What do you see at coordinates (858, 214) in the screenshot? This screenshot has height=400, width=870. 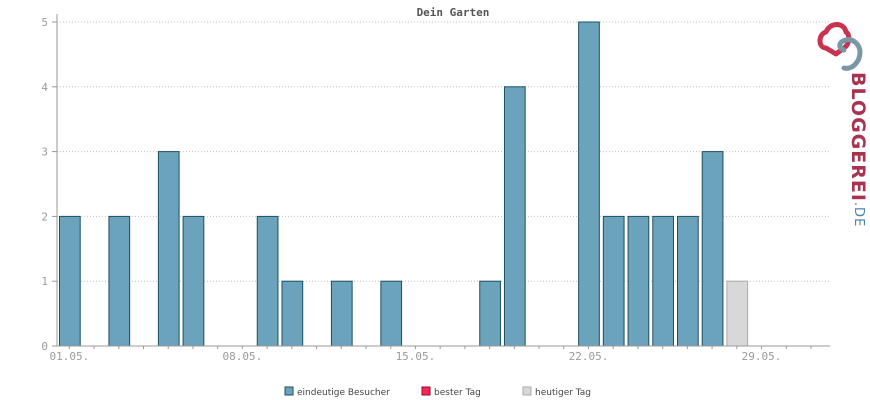 I see `logo-tld: .DE` at bounding box center [858, 214].